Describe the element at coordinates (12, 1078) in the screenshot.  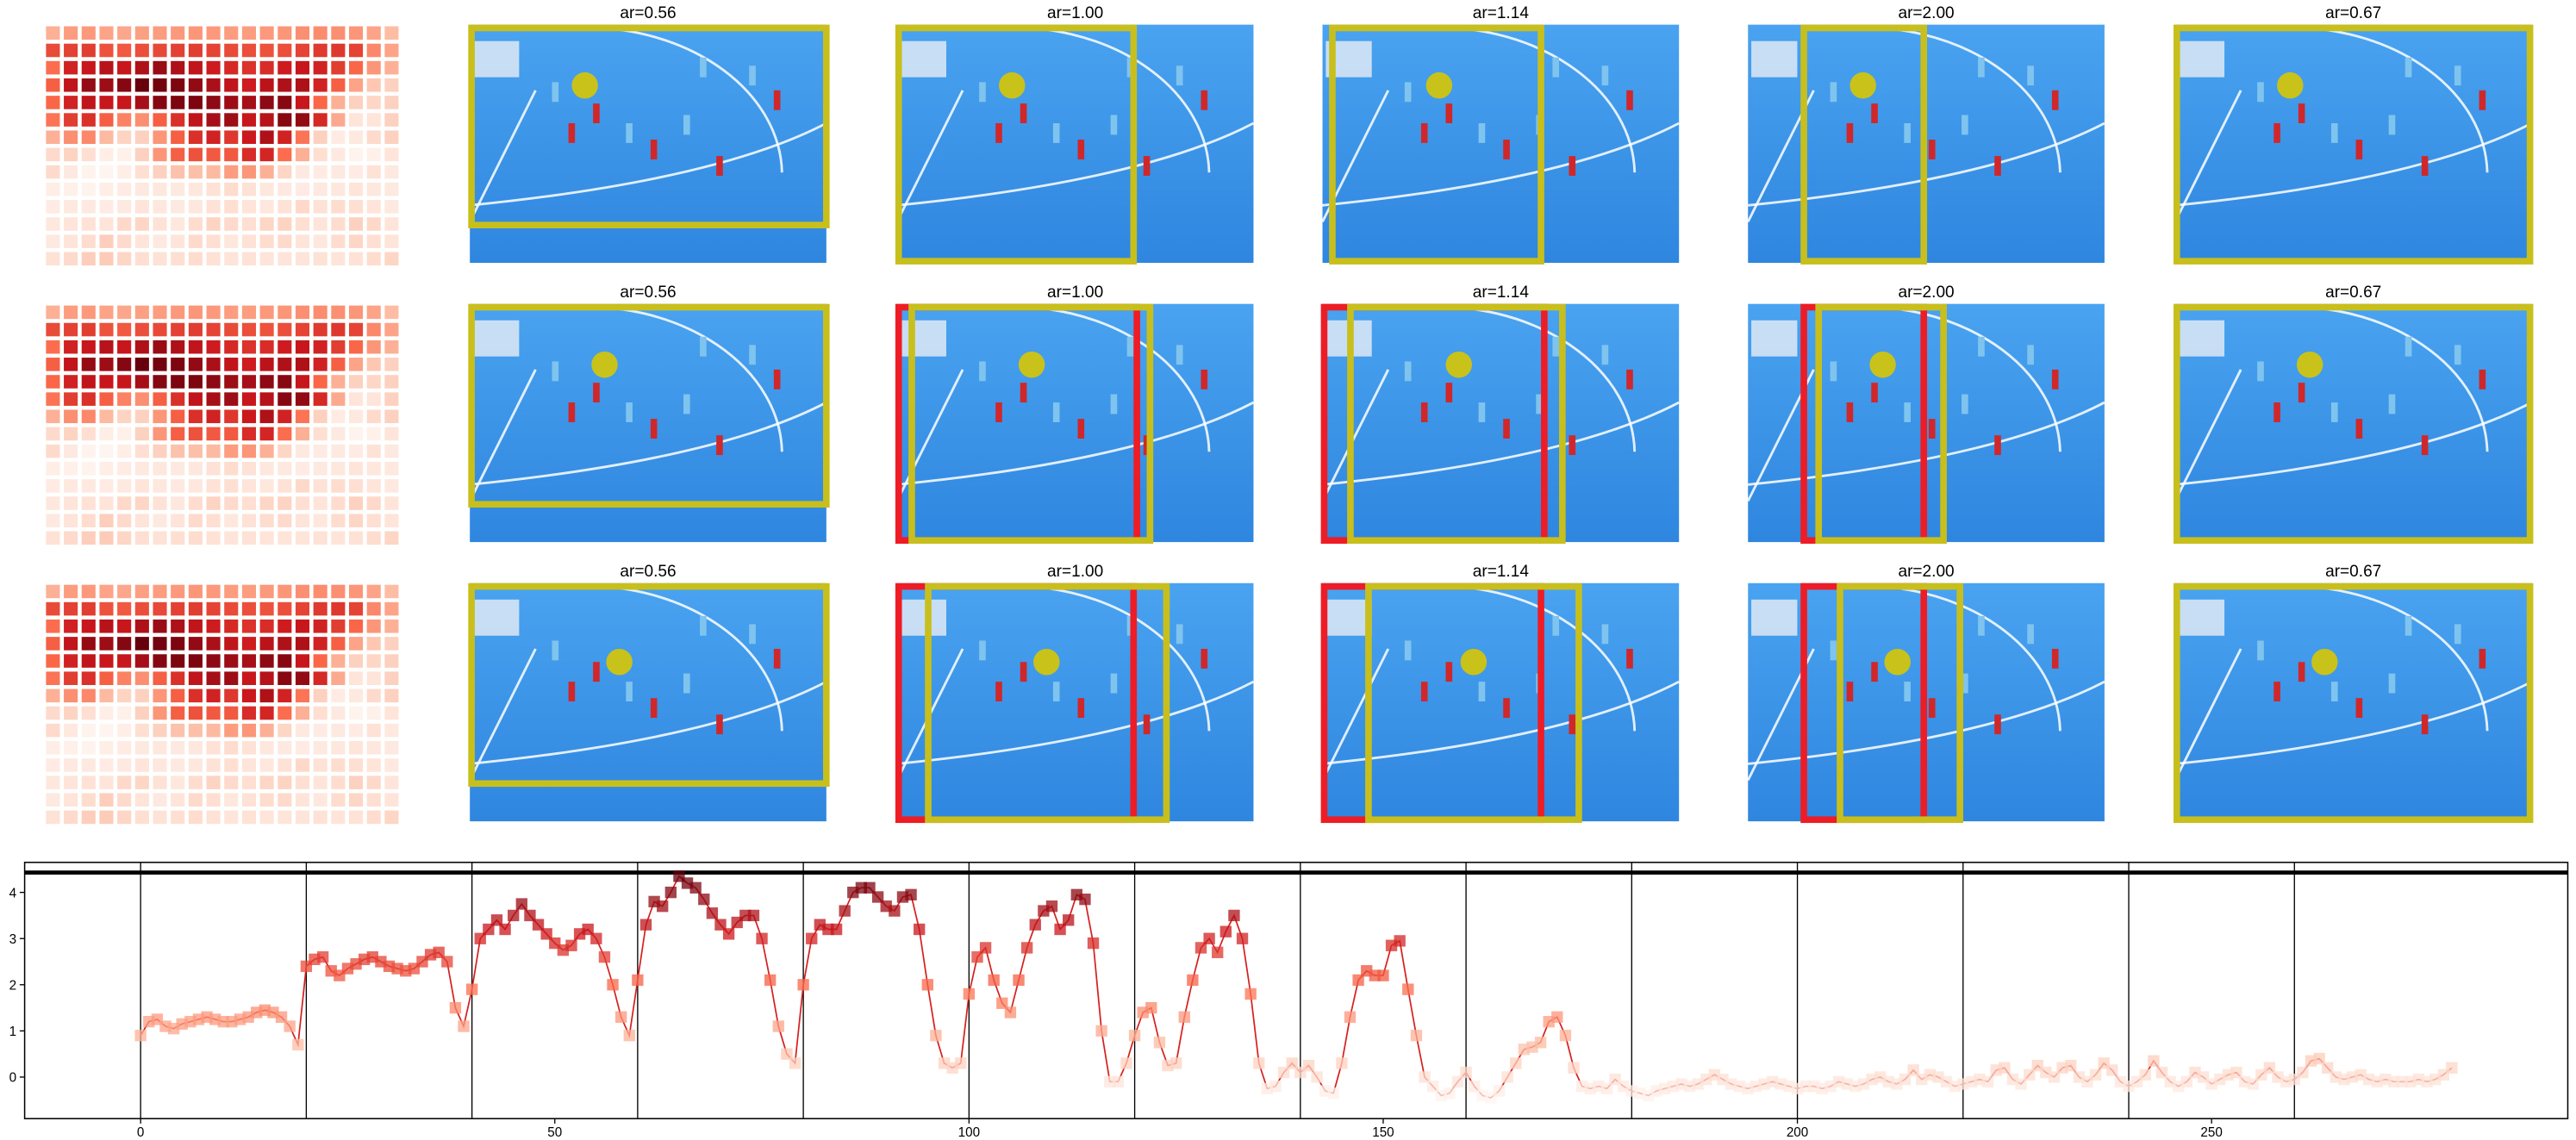
I see `y-tick-label: 0` at that location.